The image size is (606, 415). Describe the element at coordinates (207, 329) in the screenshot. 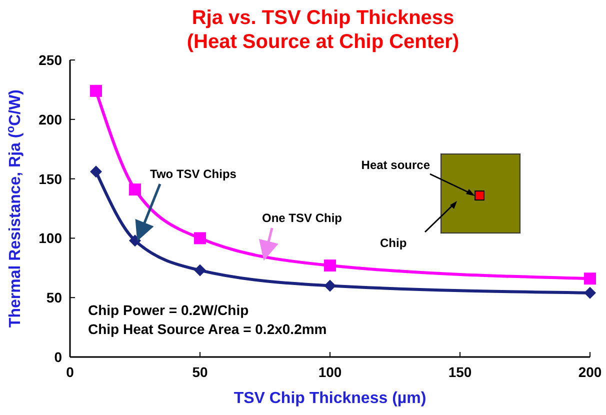

I see `annotation: Chip Heat Source Area = 0.2x0.2mm` at that location.